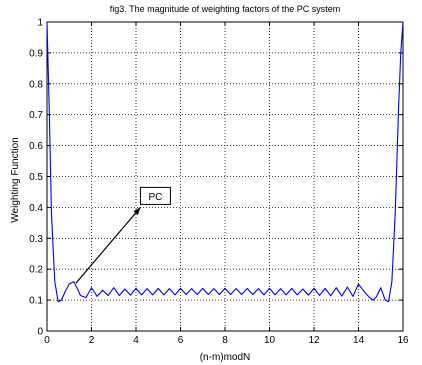  Describe the element at coordinates (40, 332) in the screenshot. I see `y-tick-label: 0` at that location.